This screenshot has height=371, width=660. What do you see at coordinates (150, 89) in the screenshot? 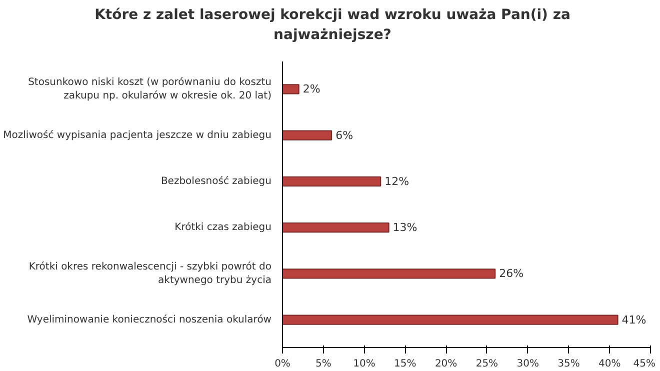
I see `y-tick-label: Stosunkowo niski koszt (w porównaniu do kosztu zakupu np. okularów w okresie ok. 20 lat)` at bounding box center [150, 89].